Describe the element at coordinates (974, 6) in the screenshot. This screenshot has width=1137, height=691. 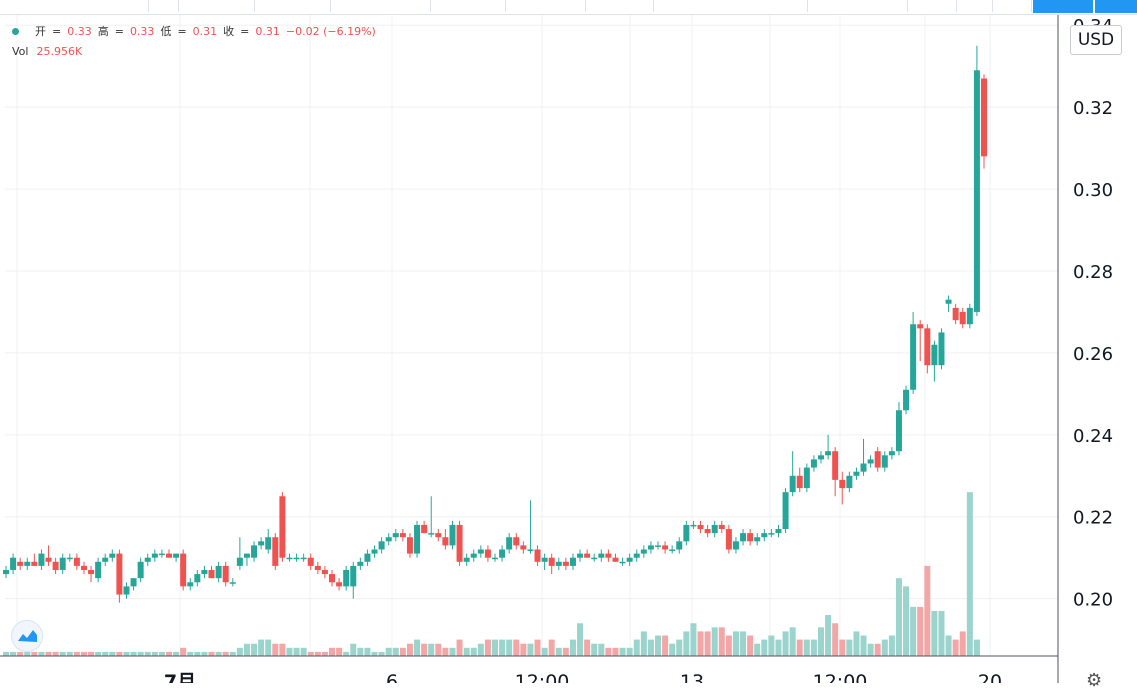
I see `fullscreen-icon` at that location.